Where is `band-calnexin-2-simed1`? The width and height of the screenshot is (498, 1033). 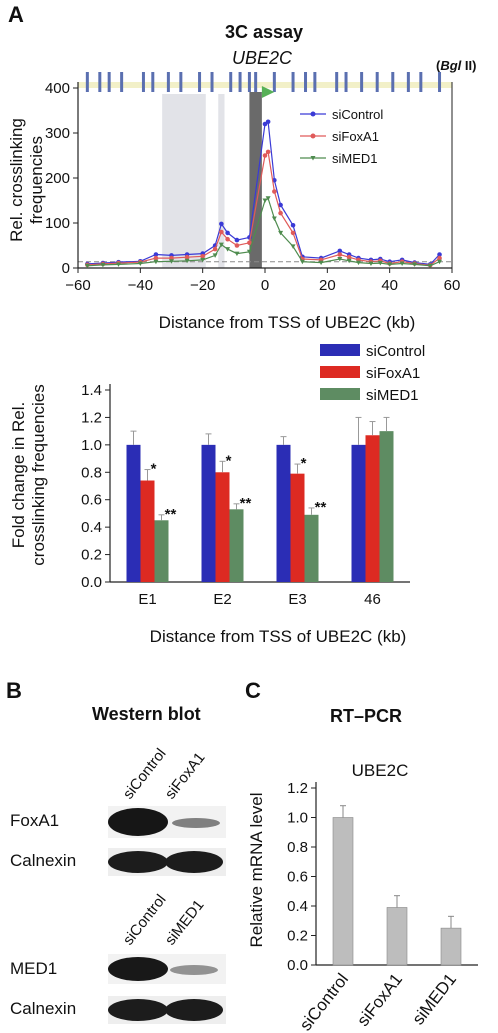
band-calnexin-2-simed1 is located at coordinates (194, 1010).